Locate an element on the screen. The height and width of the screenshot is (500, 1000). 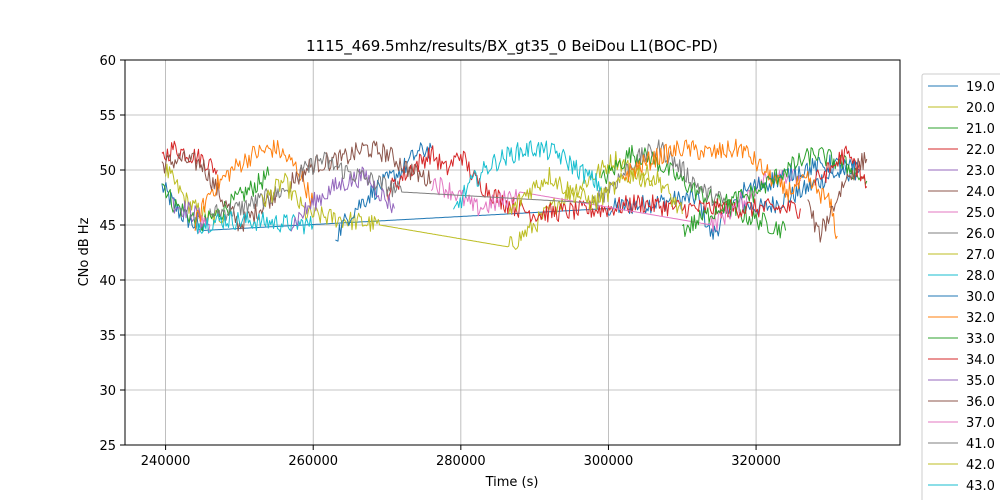
x-tick-label: 320000 is located at coordinates (756, 461).